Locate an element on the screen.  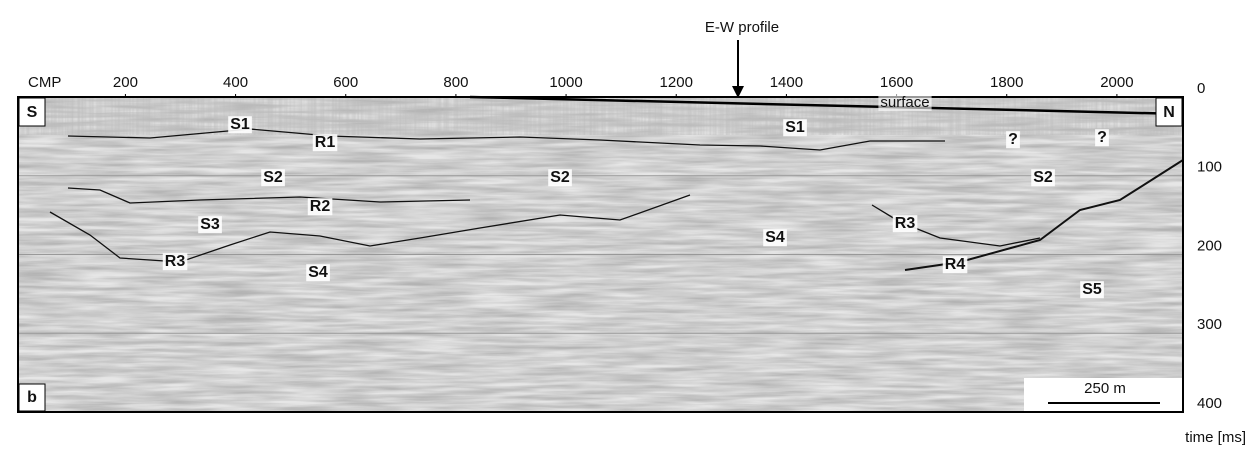
annotation: S3 is located at coordinates (210, 224).